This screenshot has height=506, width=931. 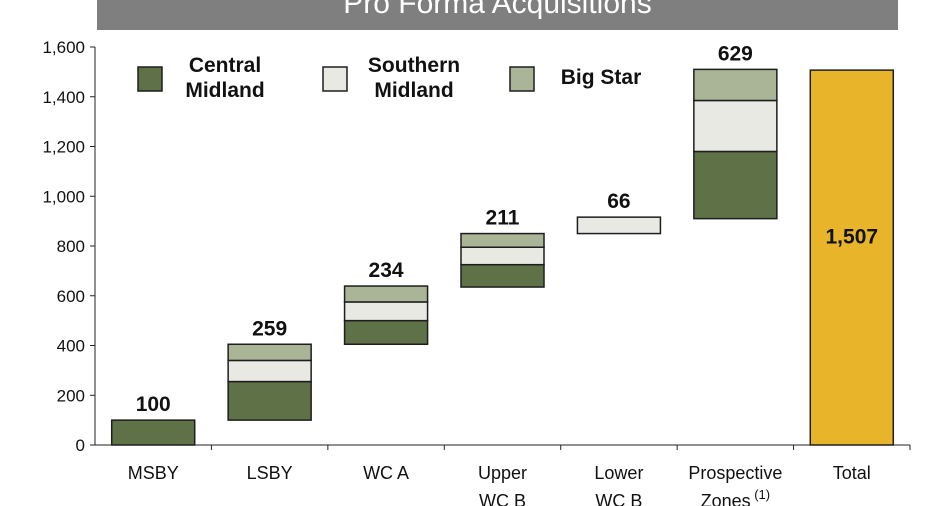 What do you see at coordinates (386, 473) in the screenshot?
I see `x-tick-label: WC A` at bounding box center [386, 473].